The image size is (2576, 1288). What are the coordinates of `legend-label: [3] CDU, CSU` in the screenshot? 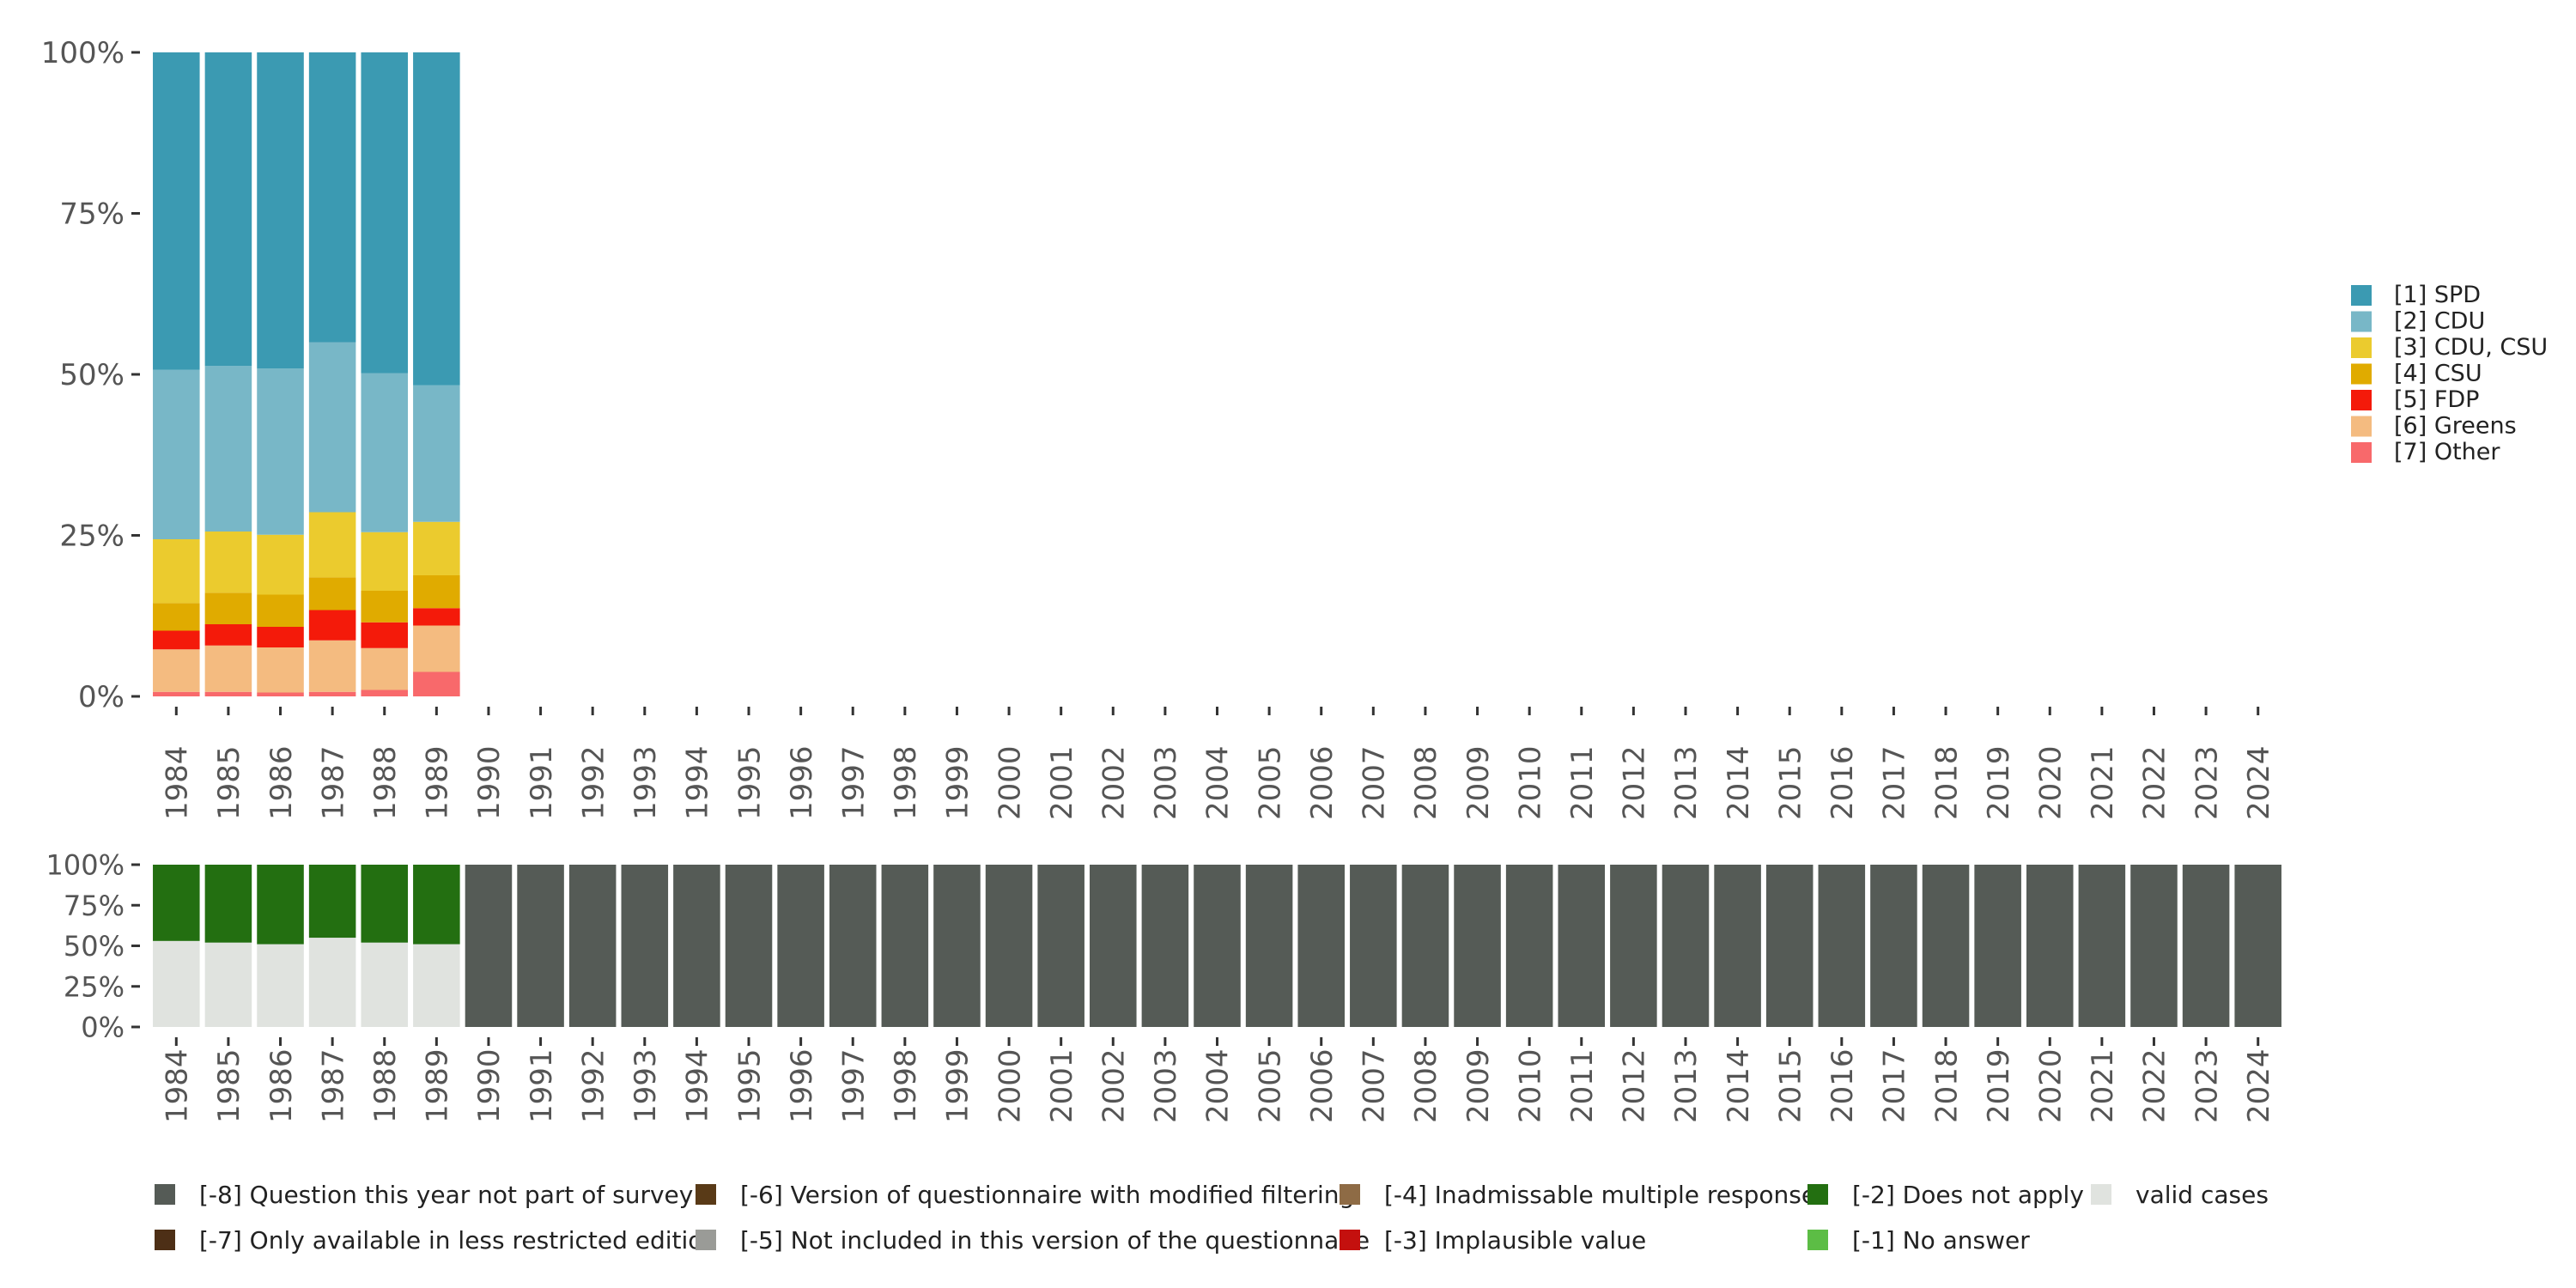 It's located at (2471, 347).